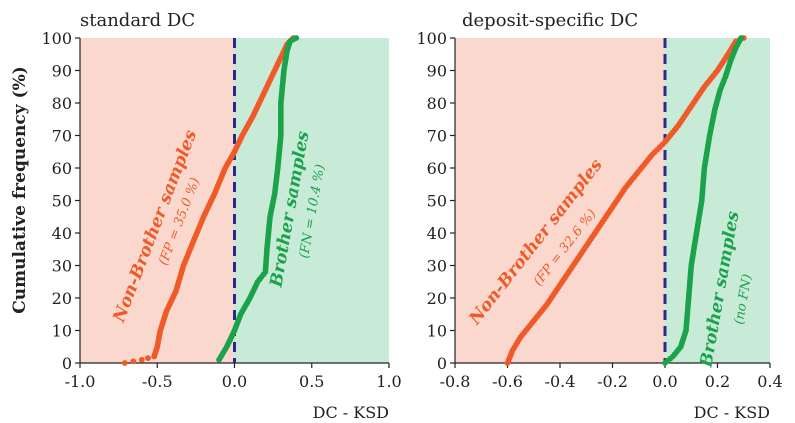 This screenshot has width=795, height=423. I want to click on x-axis: -1.0 -0.5 0.0 0.5 1.0, so click(233, 376).